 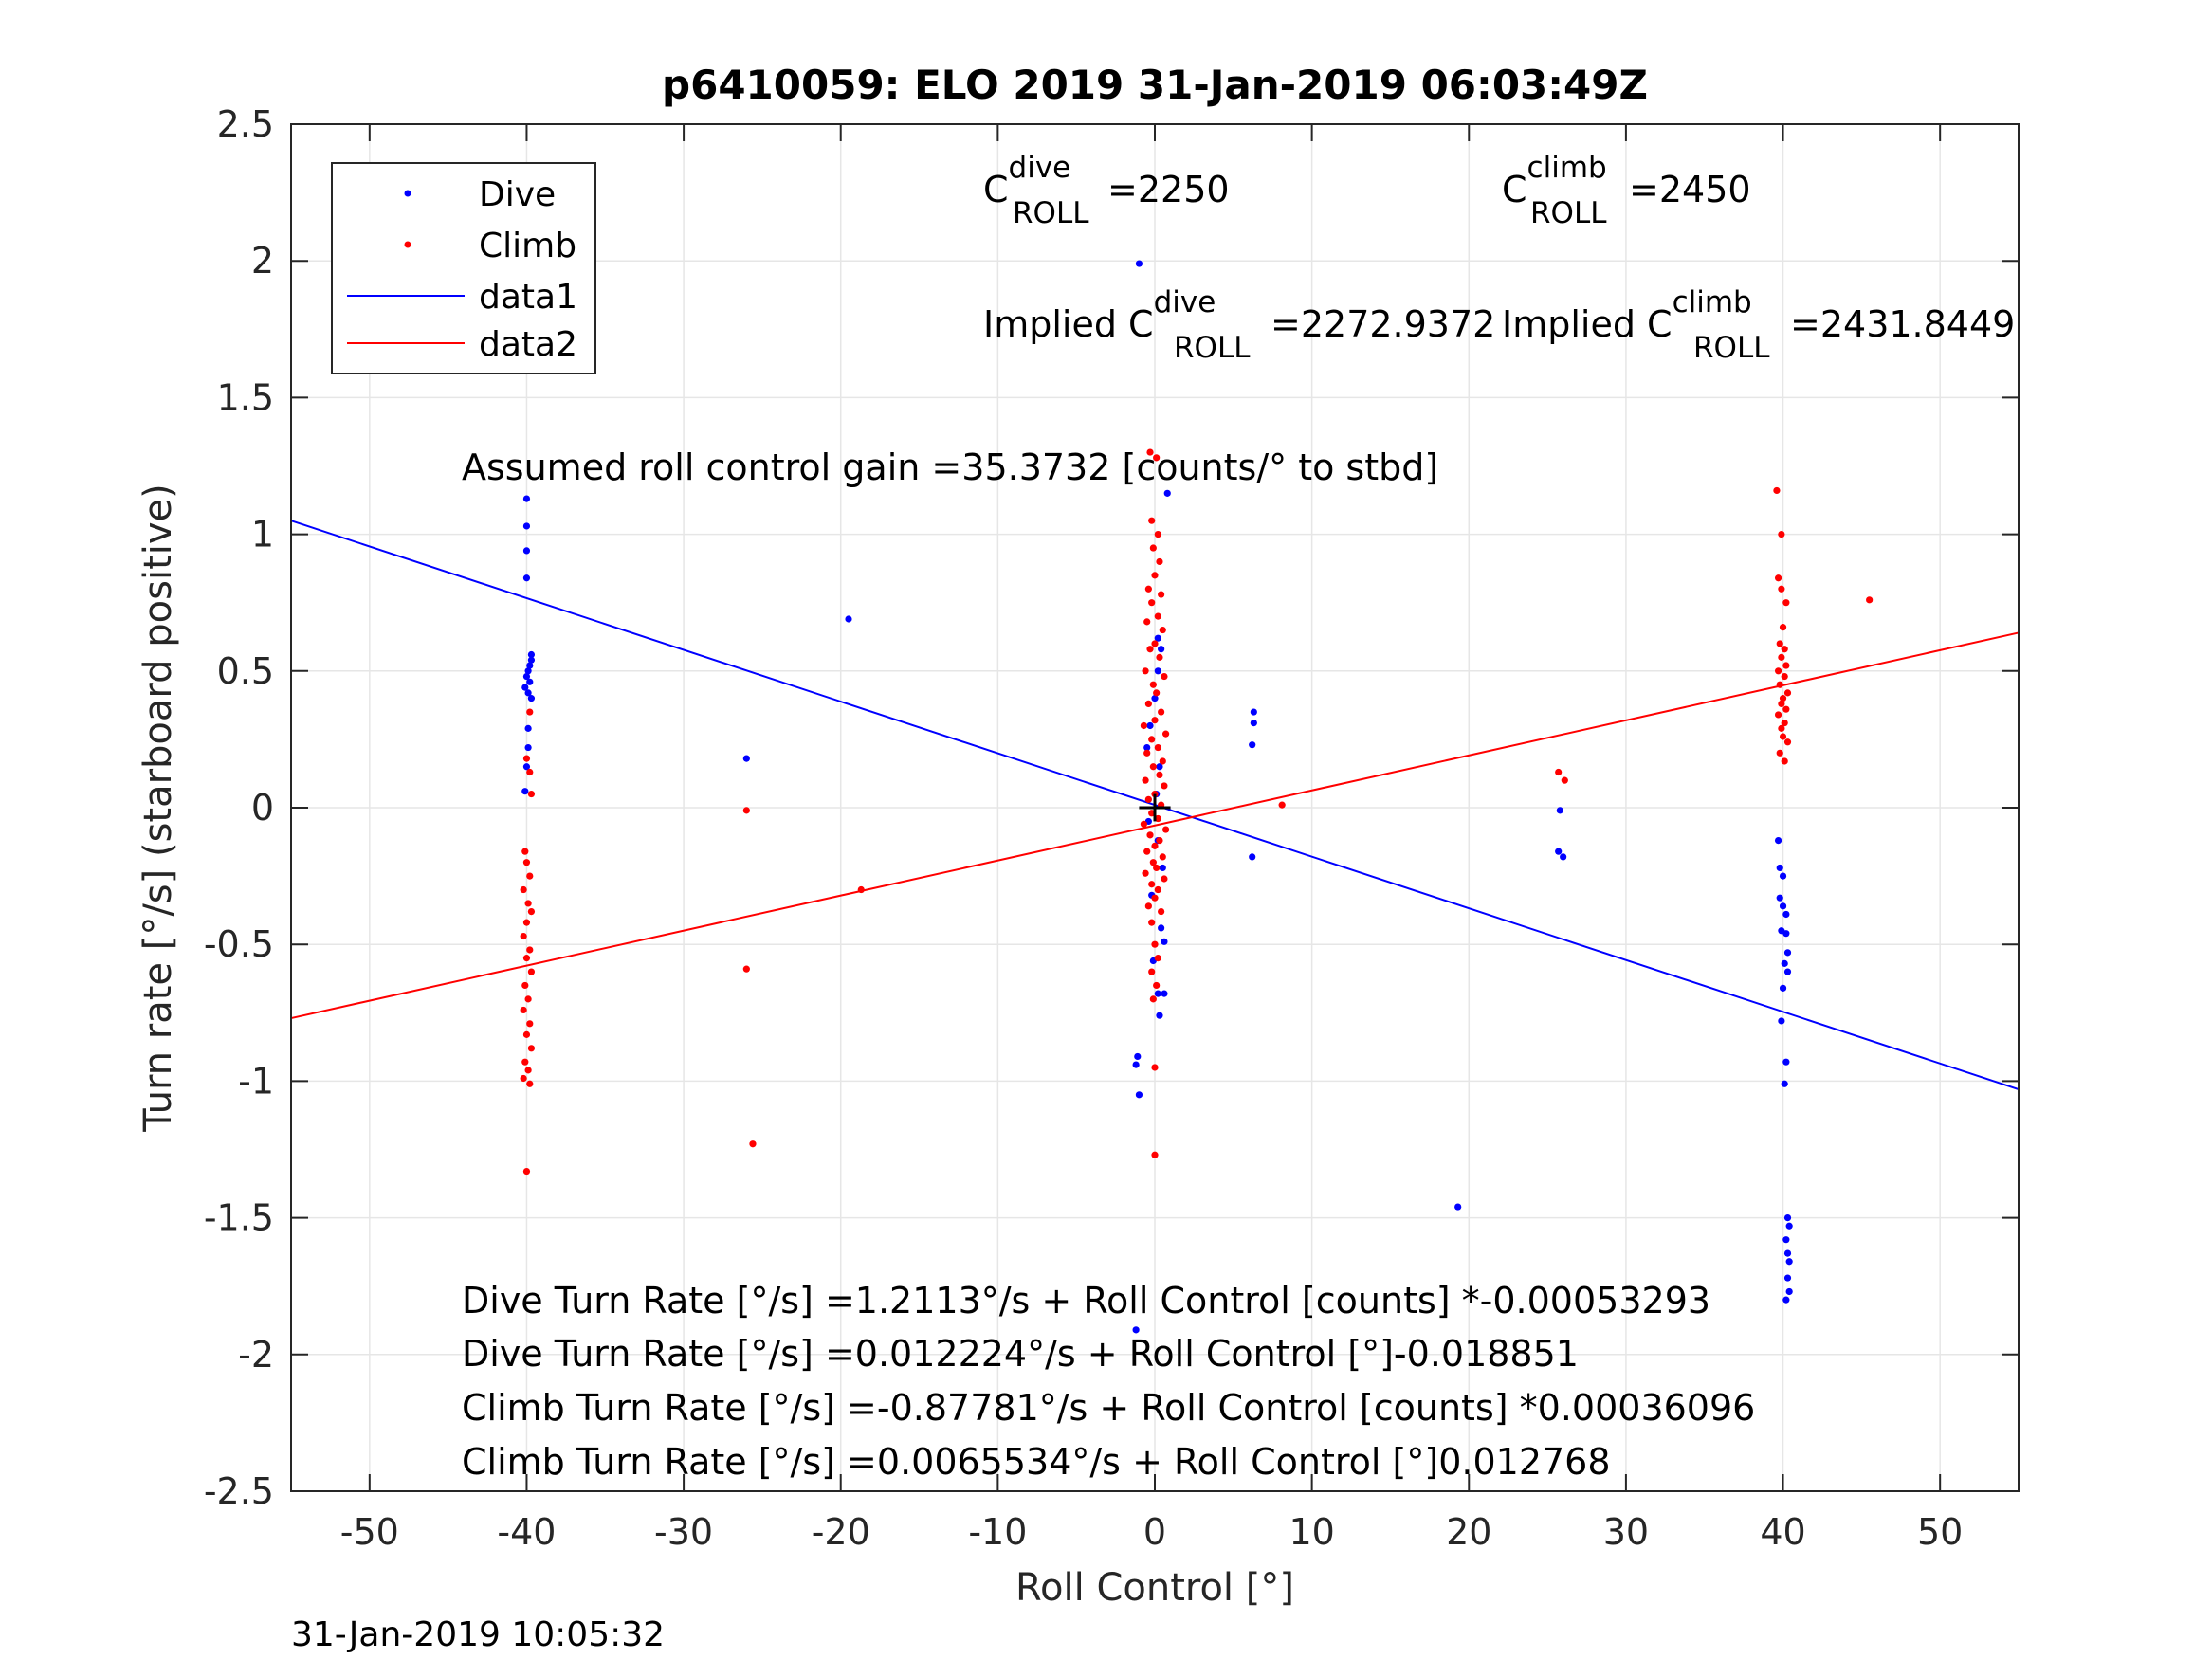 I want to click on c-dive-value: =2250, so click(x=1168, y=189).